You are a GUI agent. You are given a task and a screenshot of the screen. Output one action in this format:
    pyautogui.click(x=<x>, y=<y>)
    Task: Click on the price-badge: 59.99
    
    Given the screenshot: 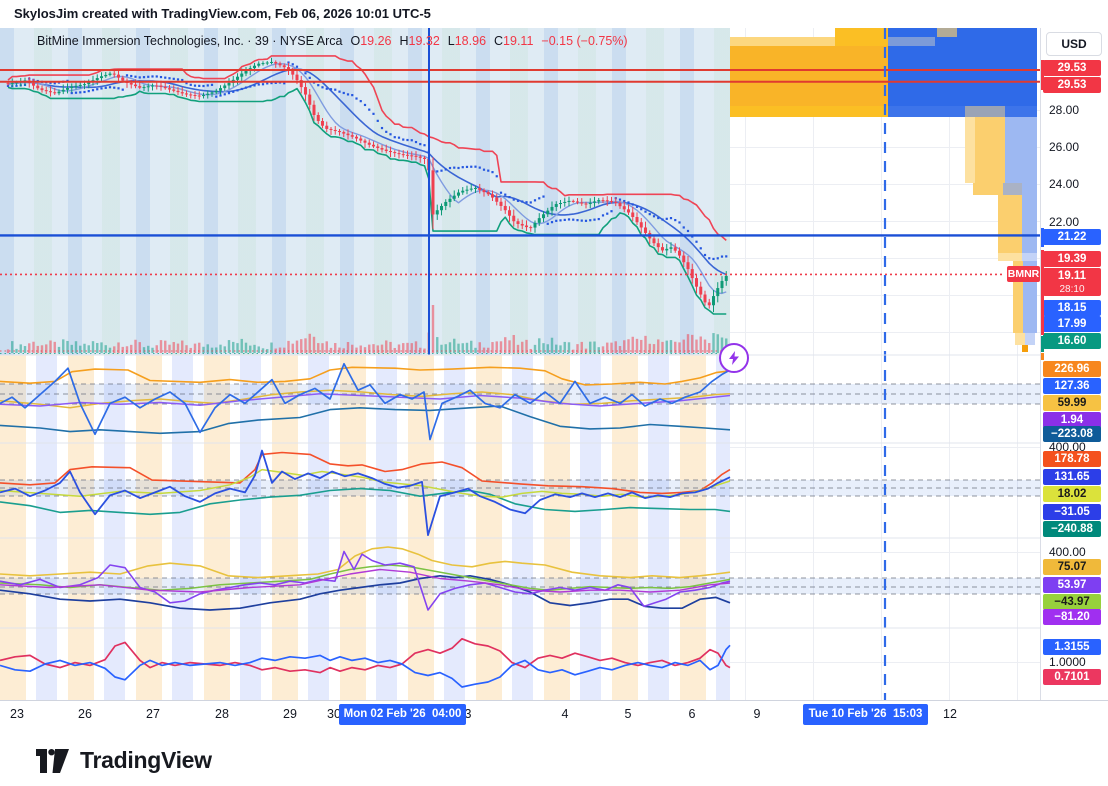 What is the action you would take?
    pyautogui.click(x=1072, y=403)
    